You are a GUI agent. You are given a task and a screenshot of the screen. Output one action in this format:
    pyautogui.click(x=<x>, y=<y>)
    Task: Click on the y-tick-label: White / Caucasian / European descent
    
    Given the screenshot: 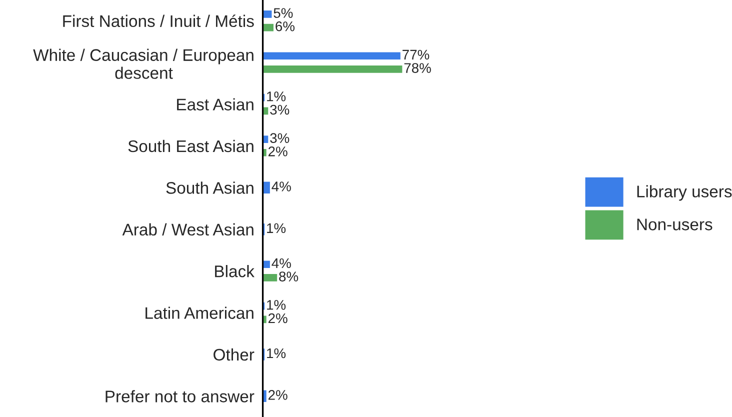 What is the action you would take?
    pyautogui.click(x=143, y=63)
    